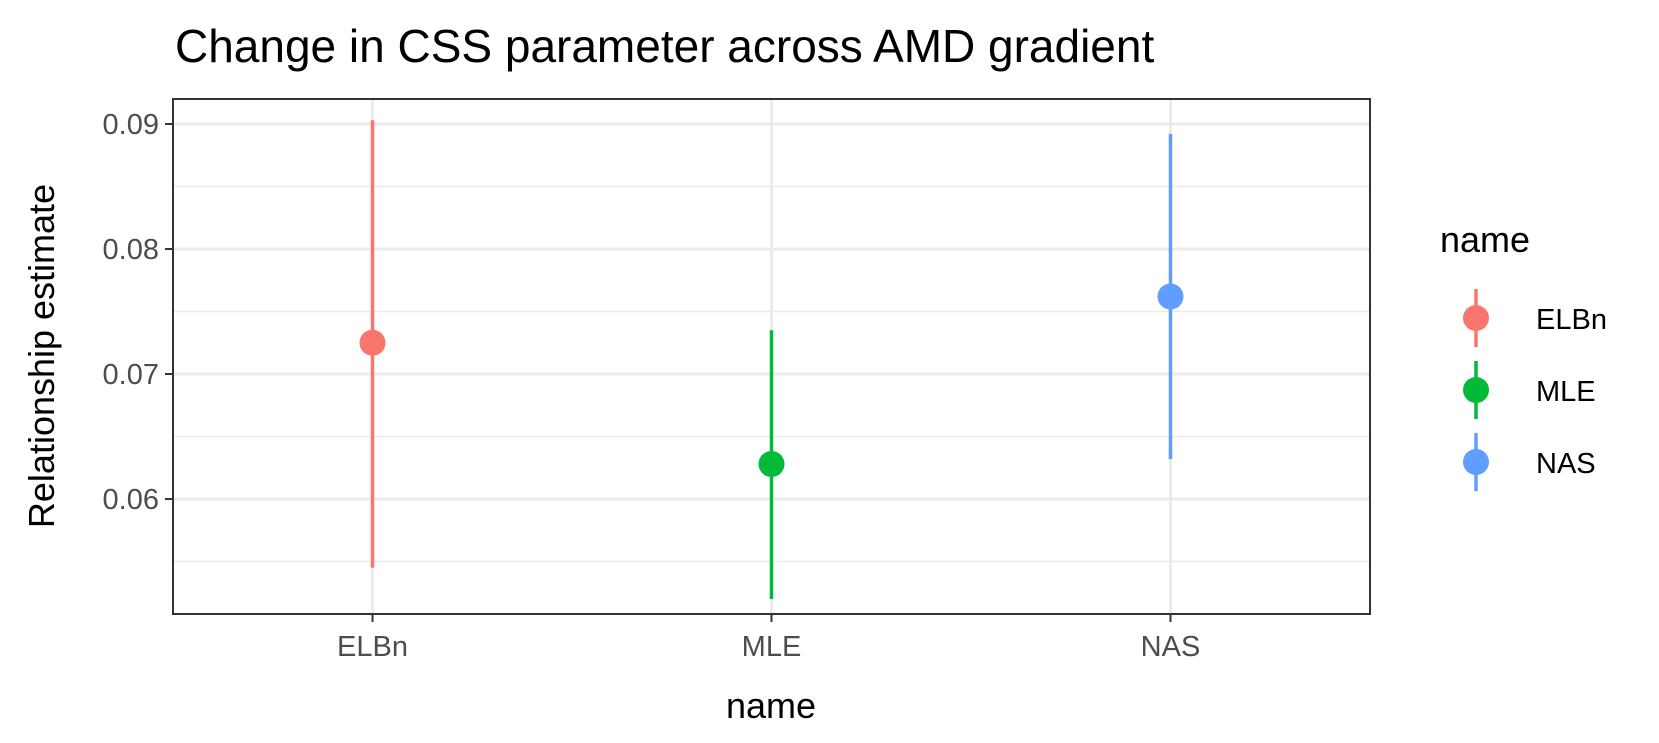 The image size is (1659, 743). What do you see at coordinates (131, 125) in the screenshot?
I see `y-tick-label: 0.09` at bounding box center [131, 125].